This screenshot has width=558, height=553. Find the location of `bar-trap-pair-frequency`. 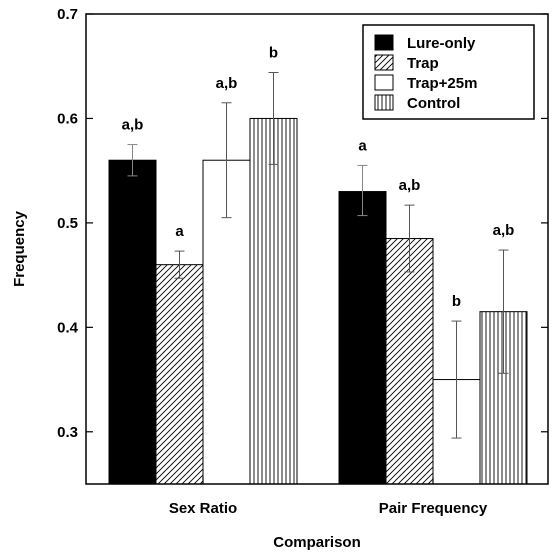

bar-trap-pair-frequency is located at coordinates (409, 361).